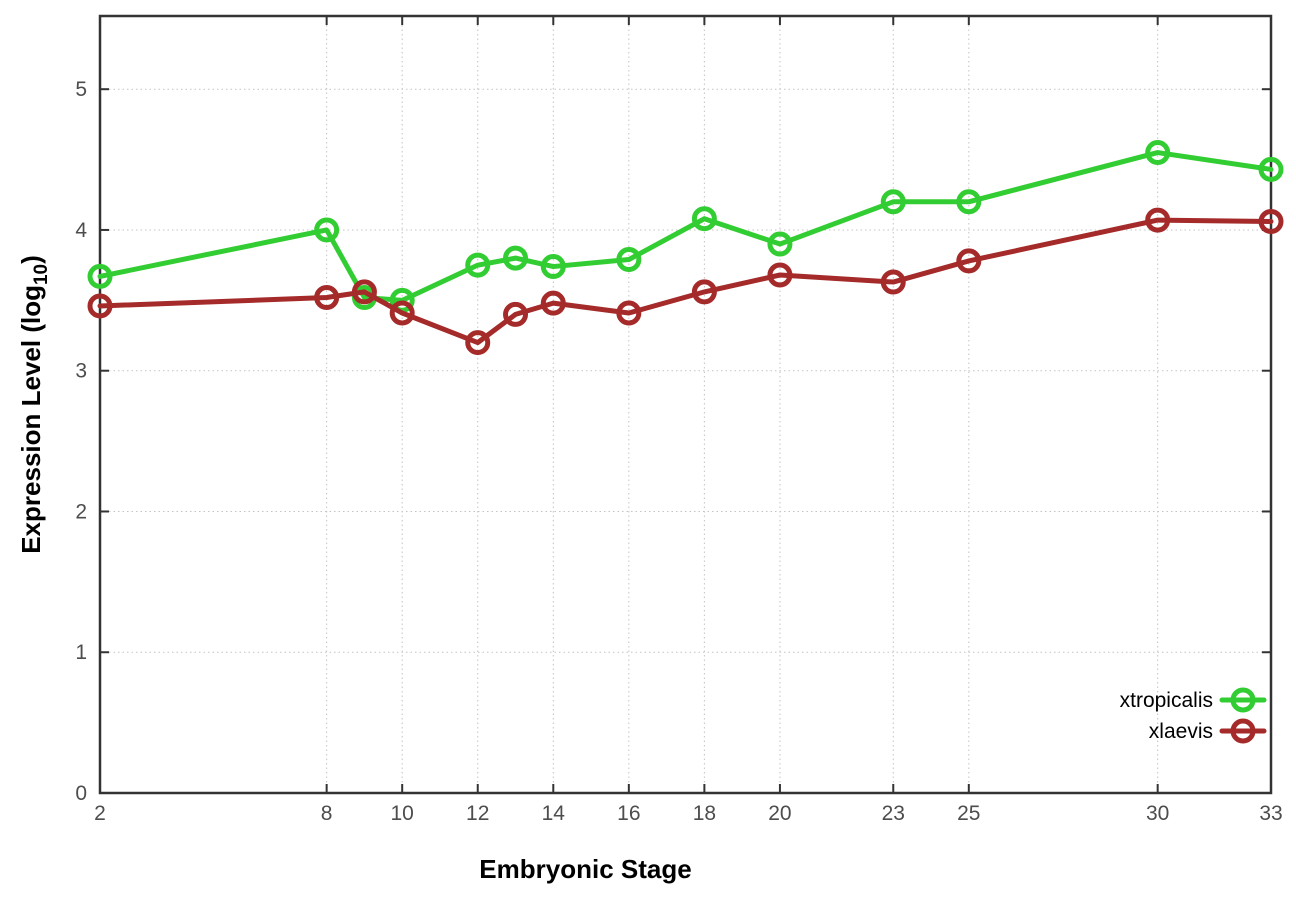  I want to click on x-axis-tick-label: 10, so click(402, 813).